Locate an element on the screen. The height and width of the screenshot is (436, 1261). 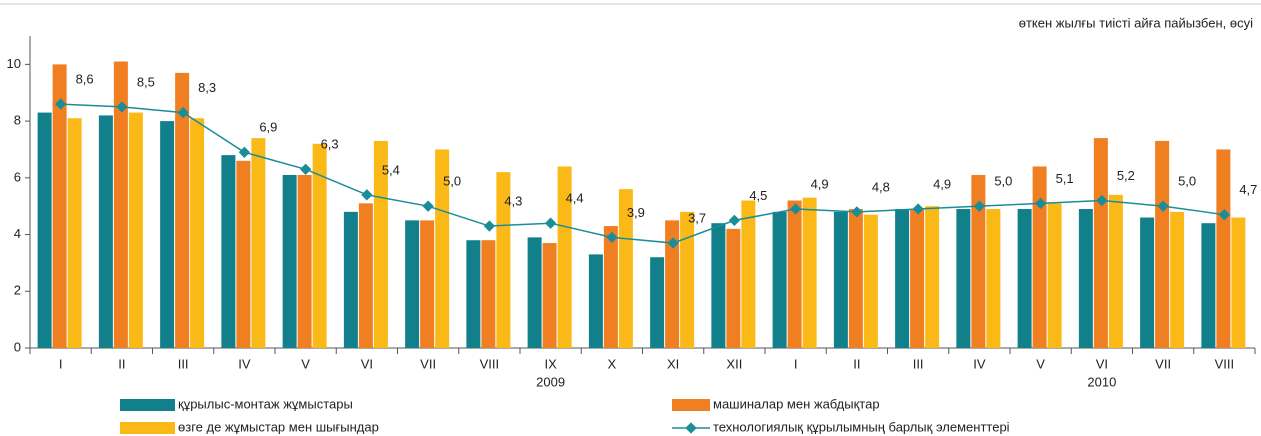
y-tick-label: 4 is located at coordinates (17, 233).